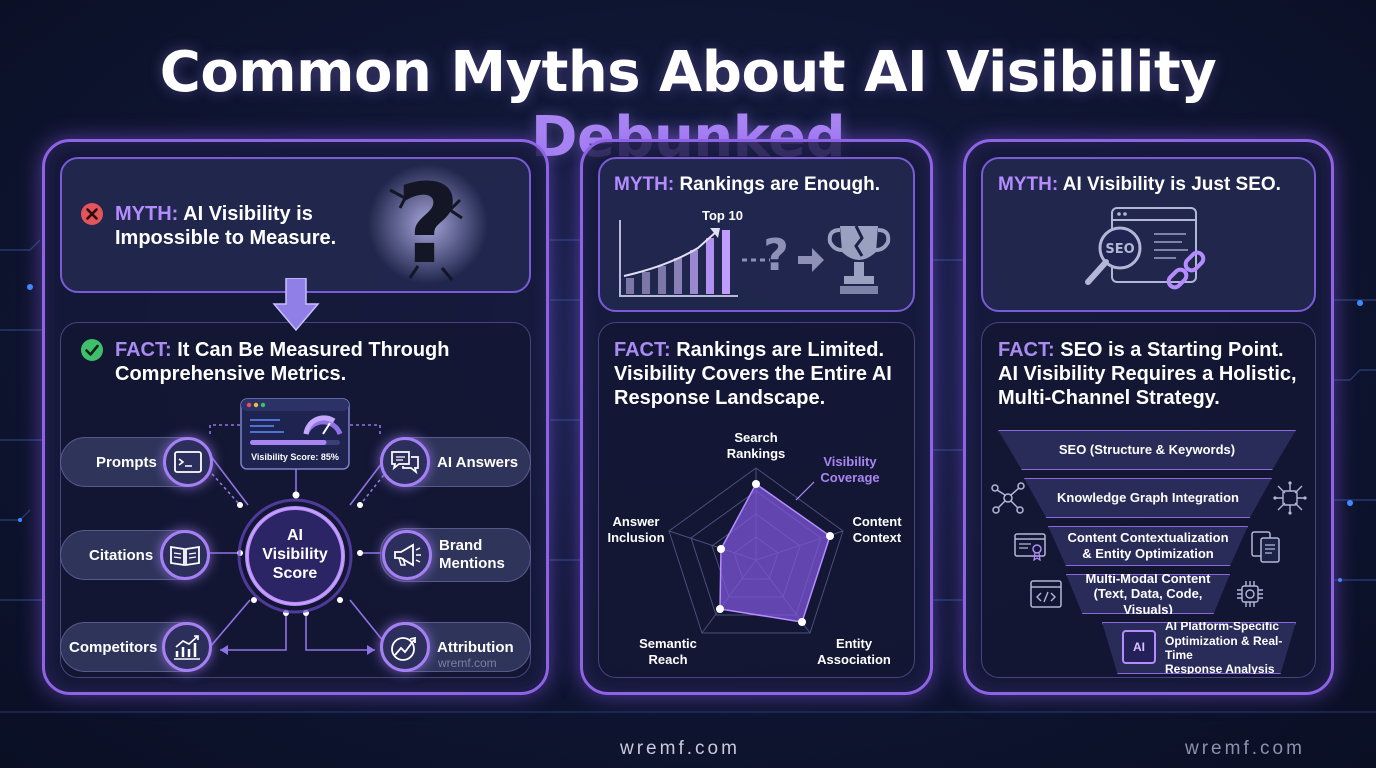  I want to click on strategy-level-2: Knowledge Graph Integration, so click(1148, 498).